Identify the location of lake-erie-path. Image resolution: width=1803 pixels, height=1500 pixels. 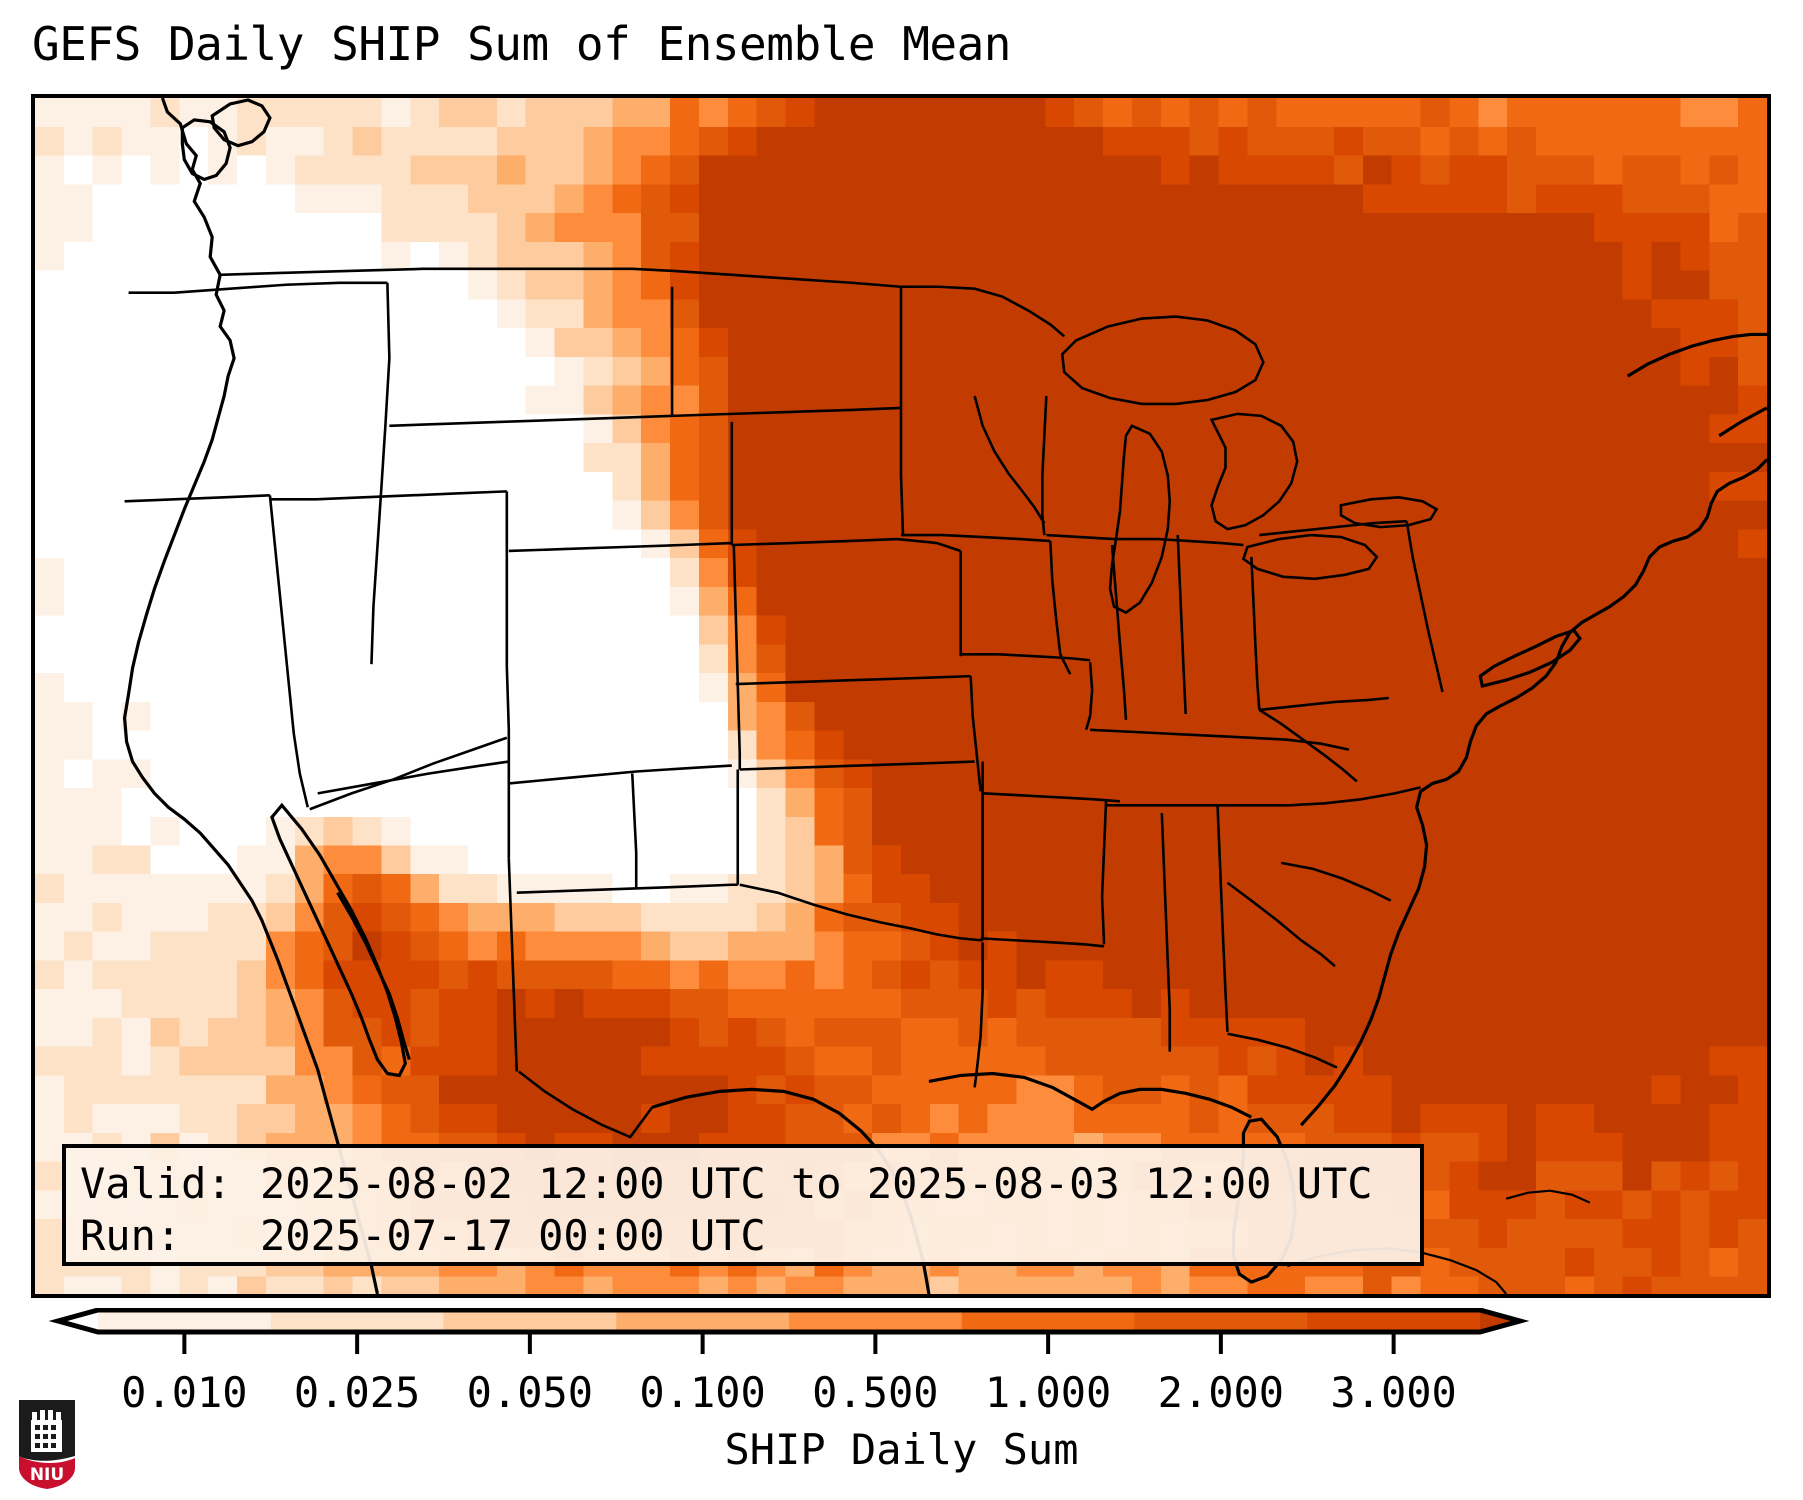
(1309, 557).